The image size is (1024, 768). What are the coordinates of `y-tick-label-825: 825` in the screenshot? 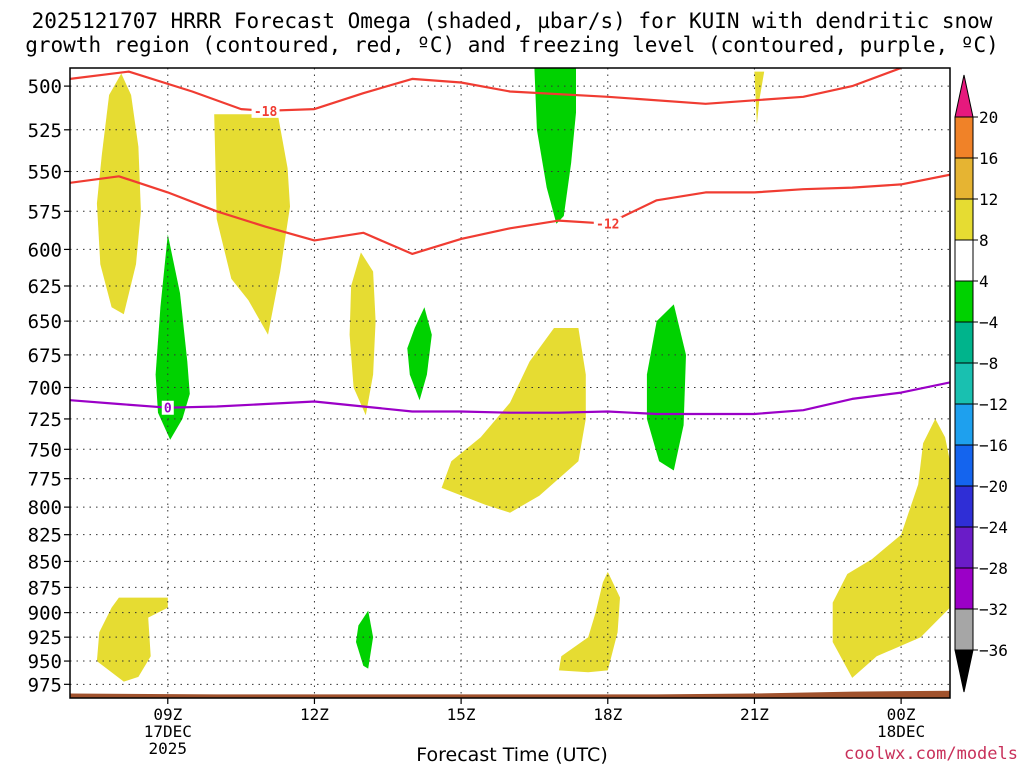 It's located at (45, 536).